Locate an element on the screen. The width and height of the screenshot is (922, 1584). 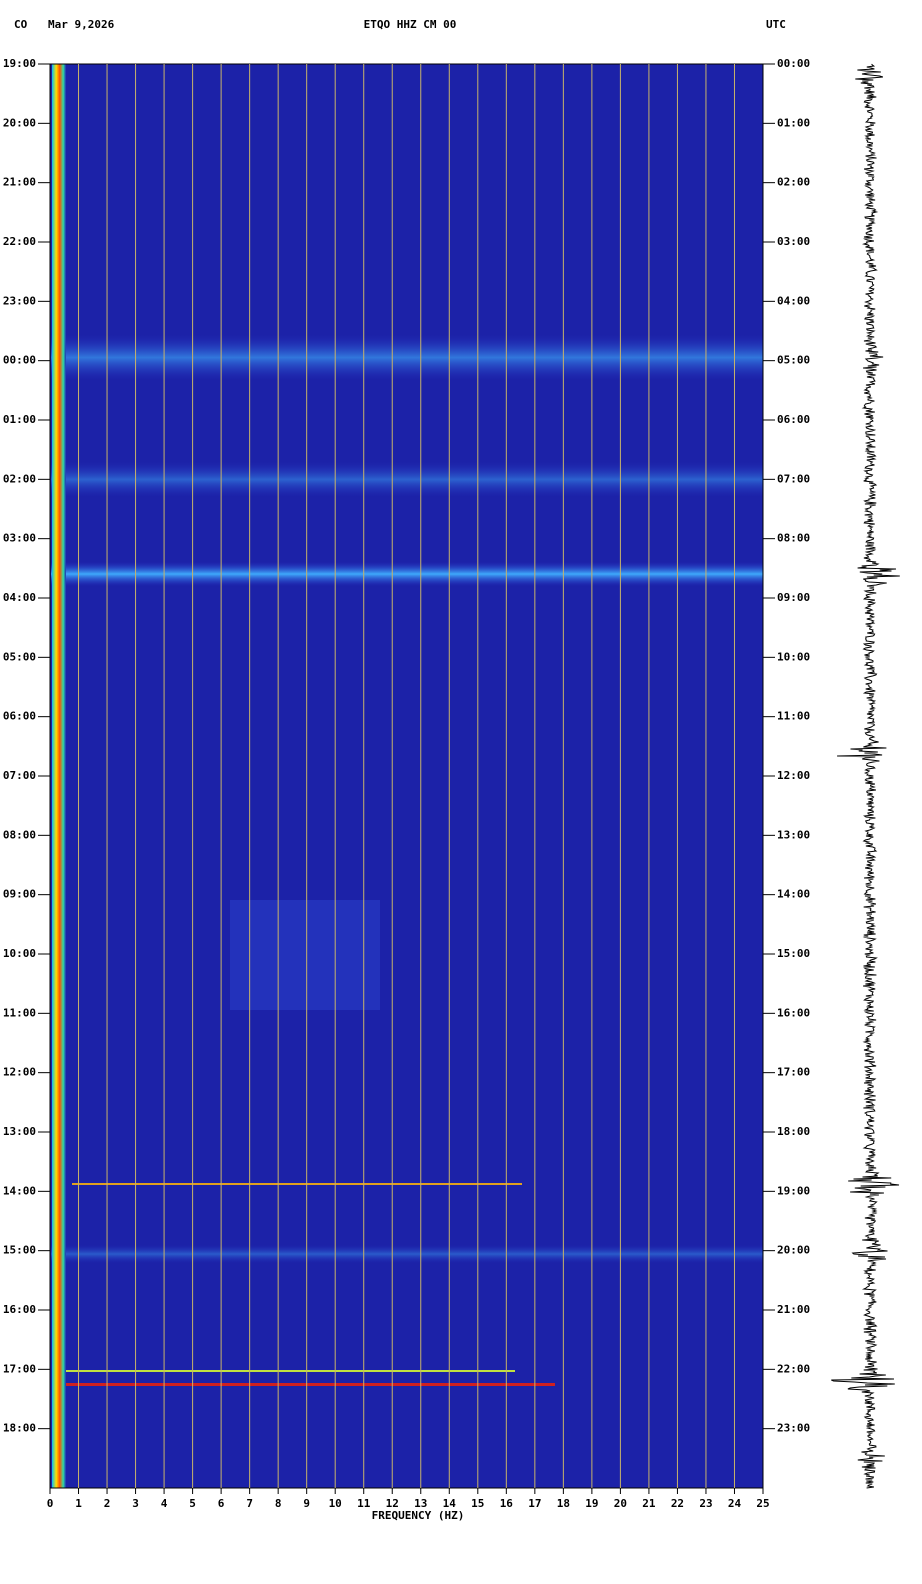
x-tick-label: 12 is located at coordinates (392, 1503).